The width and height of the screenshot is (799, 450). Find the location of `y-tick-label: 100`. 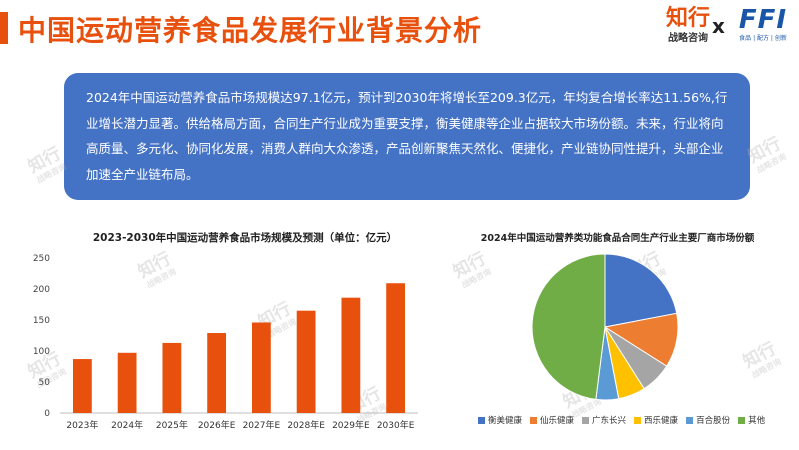

y-tick-label: 100 is located at coordinates (41, 352).